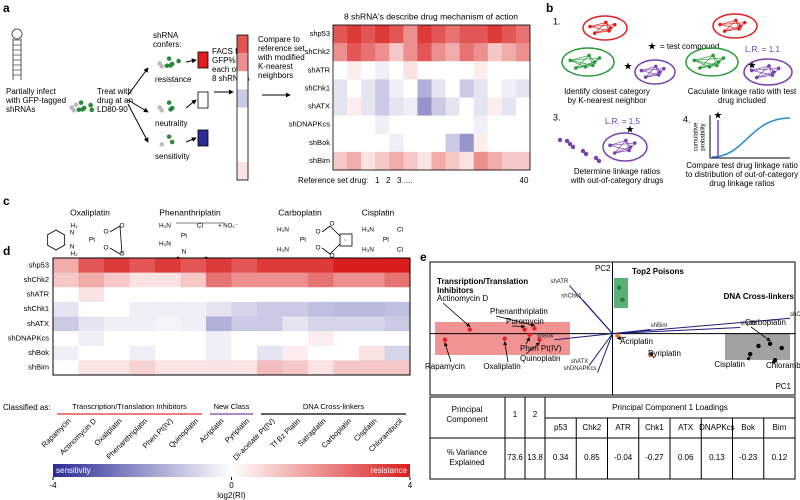 This screenshot has height=500, width=800. Describe the element at coordinates (53, 485) in the screenshot. I see `colorbar-tick-label: -4` at that location.